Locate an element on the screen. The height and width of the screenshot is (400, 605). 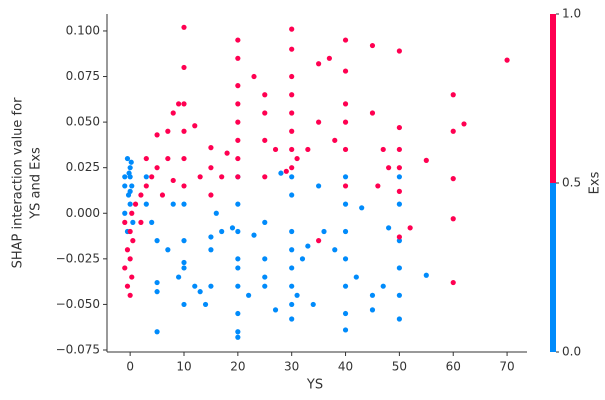
x-tick-label: 0 is located at coordinates (130, 367).